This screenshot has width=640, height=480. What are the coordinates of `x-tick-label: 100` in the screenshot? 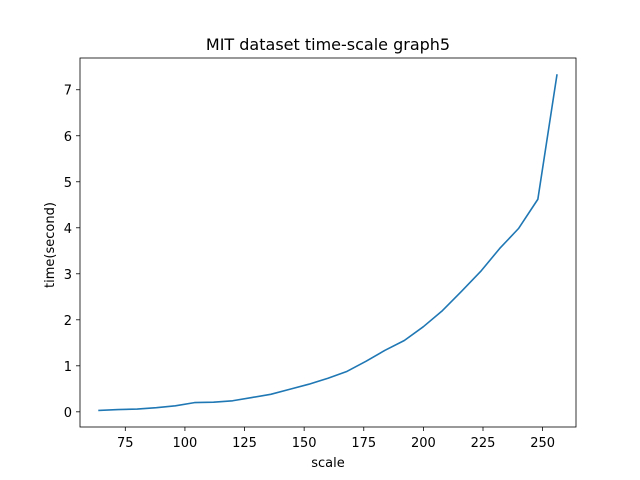 It's located at (185, 443).